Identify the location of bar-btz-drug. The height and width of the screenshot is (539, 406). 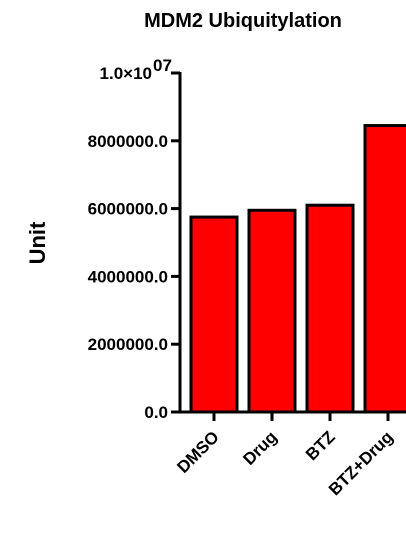
(384, 269).